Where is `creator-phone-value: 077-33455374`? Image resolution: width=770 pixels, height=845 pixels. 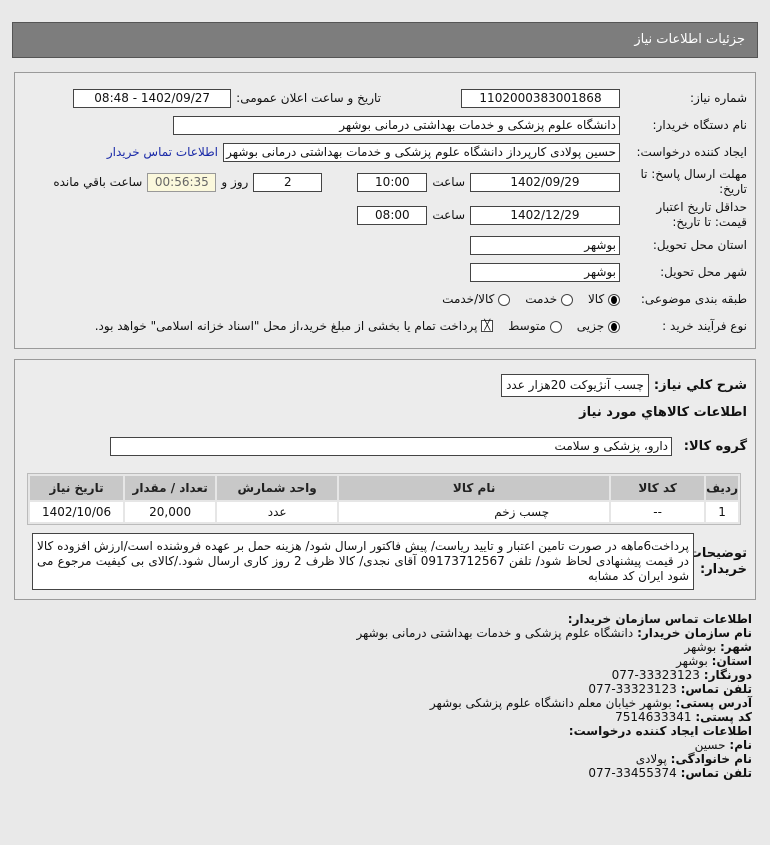
creator-phone-value: 077-33455374 is located at coordinates (632, 773).